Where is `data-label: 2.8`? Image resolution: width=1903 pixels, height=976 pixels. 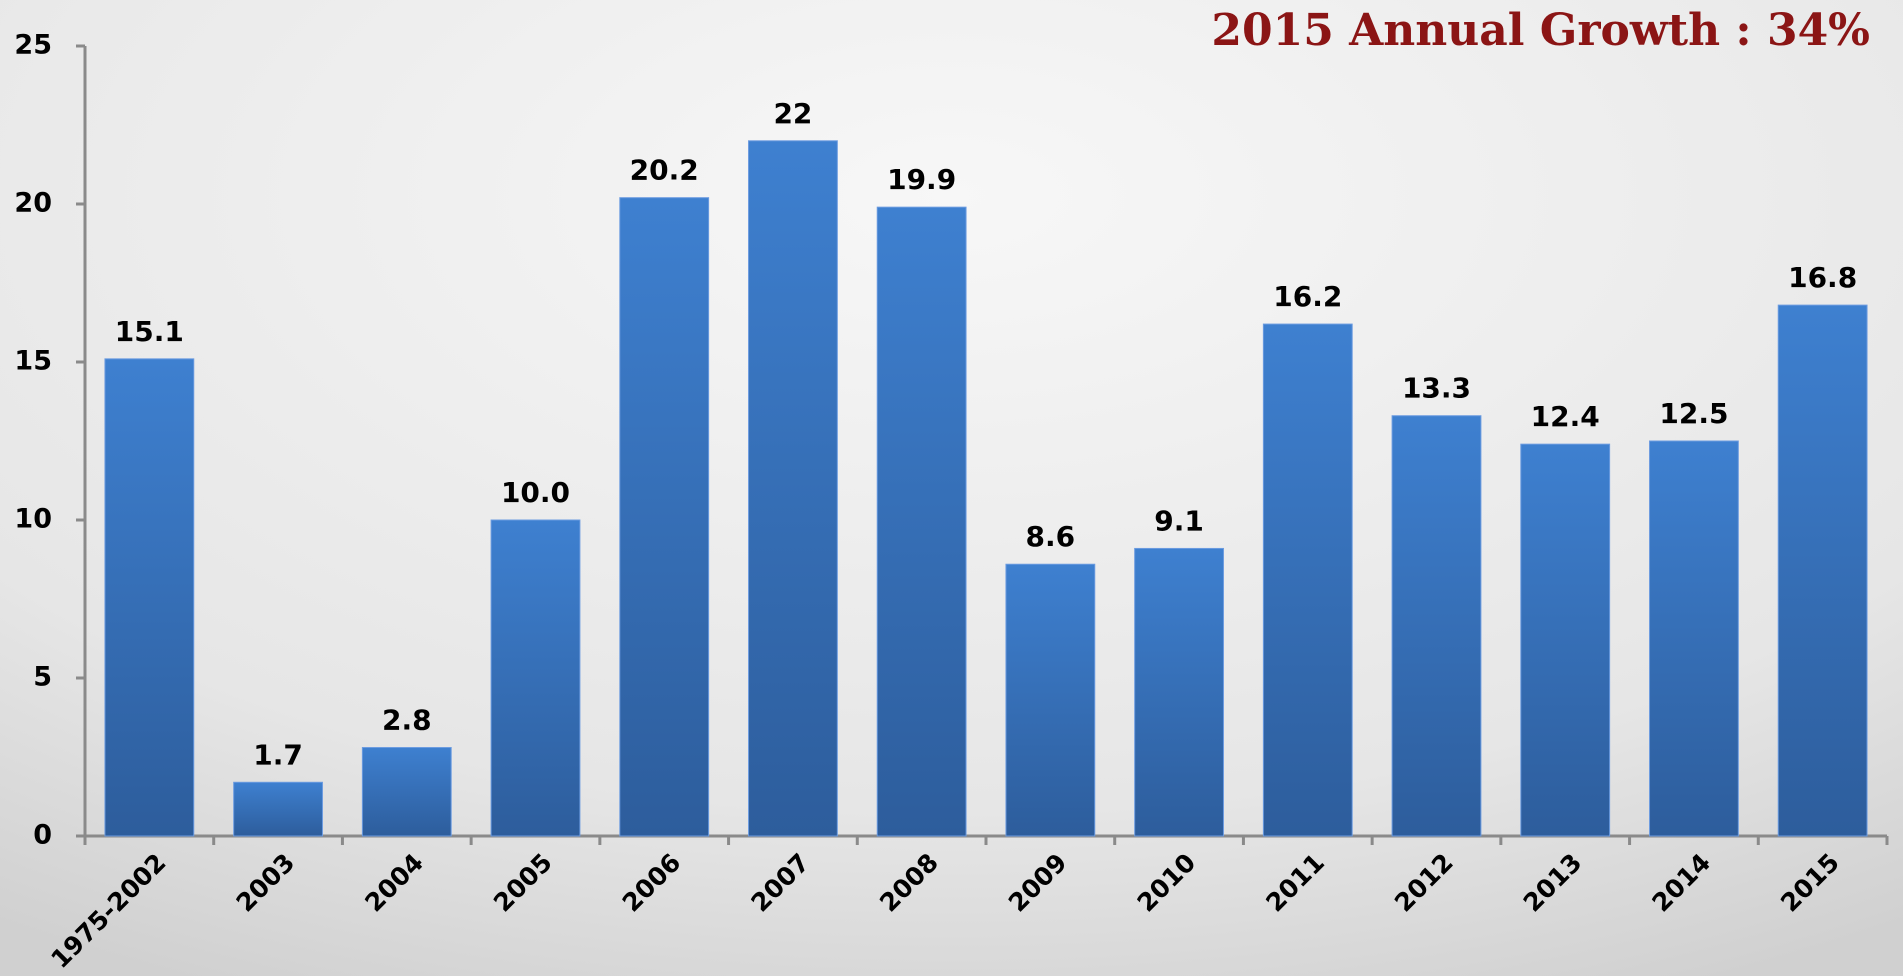
data-label: 2.8 is located at coordinates (407, 720).